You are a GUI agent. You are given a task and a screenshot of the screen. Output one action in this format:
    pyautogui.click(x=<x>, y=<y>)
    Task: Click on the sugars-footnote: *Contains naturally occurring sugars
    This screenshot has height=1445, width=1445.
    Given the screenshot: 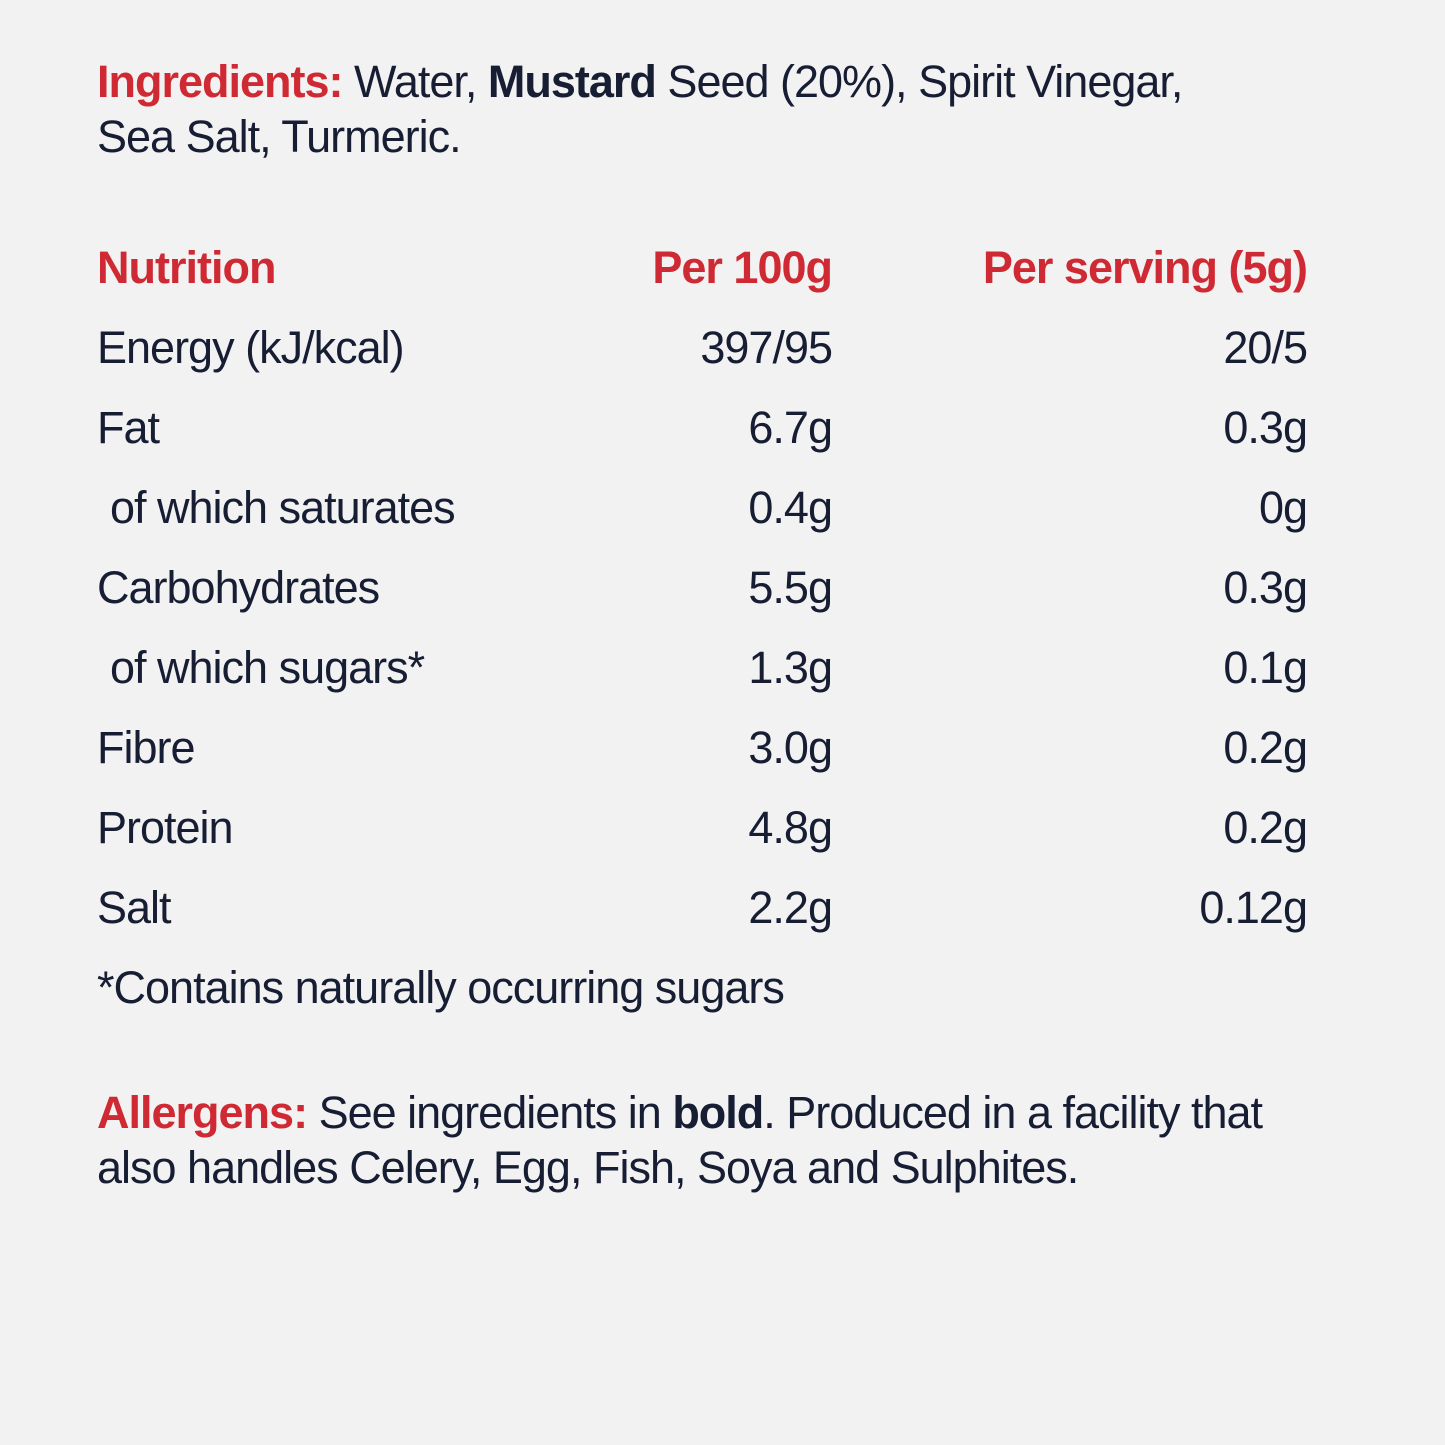 What is the action you would take?
    pyautogui.click(x=441, y=987)
    